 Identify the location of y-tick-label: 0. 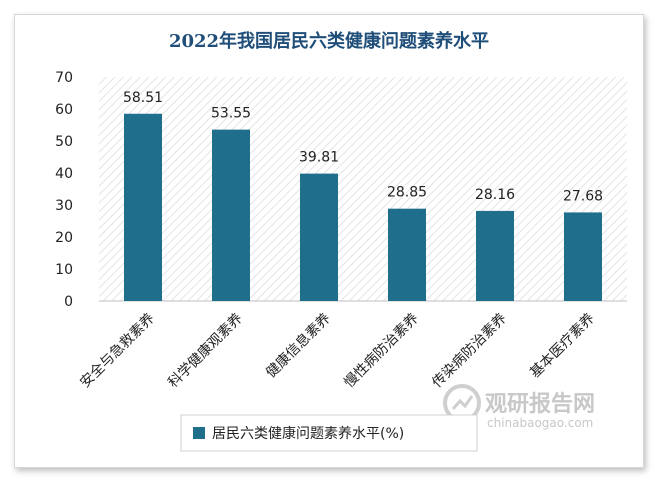
(68, 302).